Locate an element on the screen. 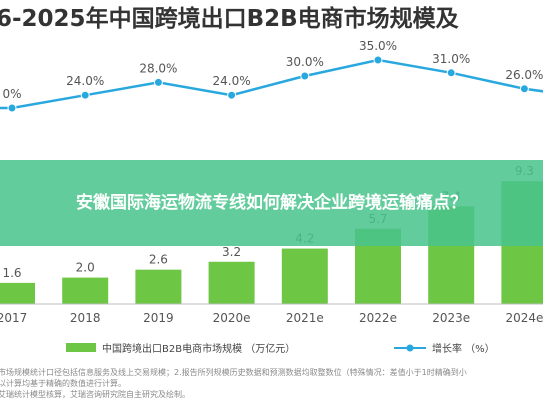 The image size is (543, 408). bar-2021e is located at coordinates (304, 276).